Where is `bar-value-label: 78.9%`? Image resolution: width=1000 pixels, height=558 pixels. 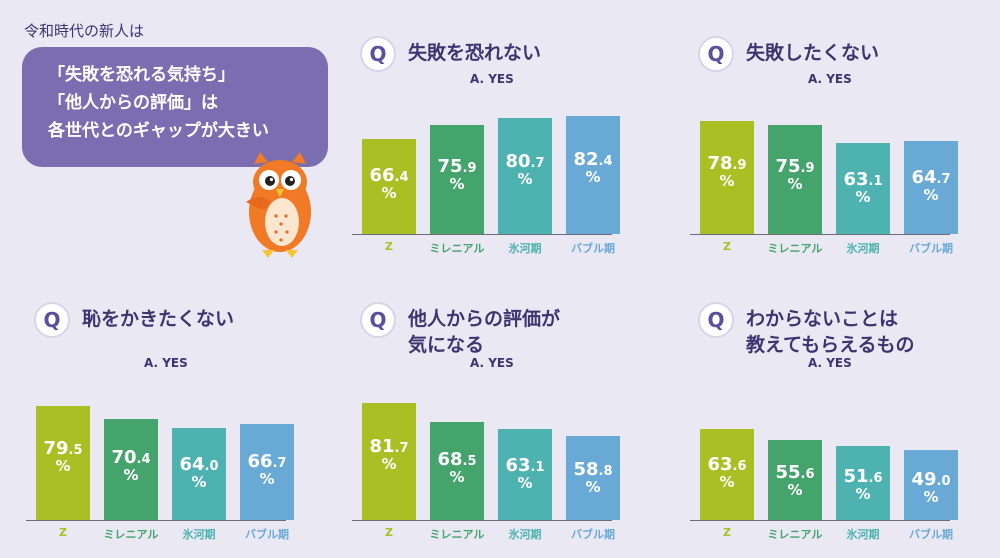 bar-value-label: 78.9% is located at coordinates (727, 171).